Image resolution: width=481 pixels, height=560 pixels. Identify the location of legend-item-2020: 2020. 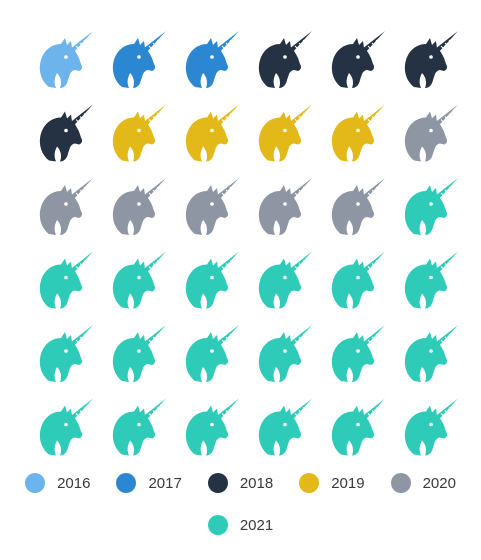
(423, 483).